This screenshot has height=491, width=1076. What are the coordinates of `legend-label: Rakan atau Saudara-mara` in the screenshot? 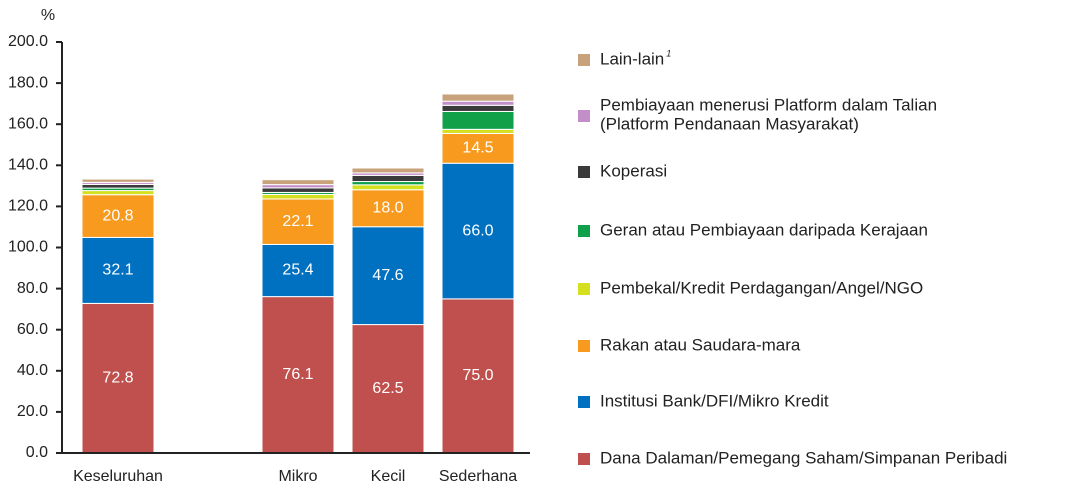 It's located at (700, 344).